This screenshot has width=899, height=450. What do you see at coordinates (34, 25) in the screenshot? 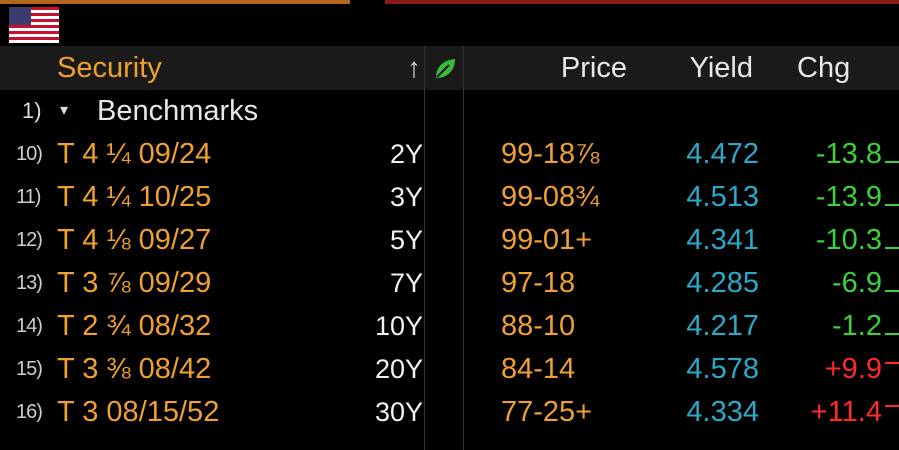
I see `us-flag-icon` at bounding box center [34, 25].